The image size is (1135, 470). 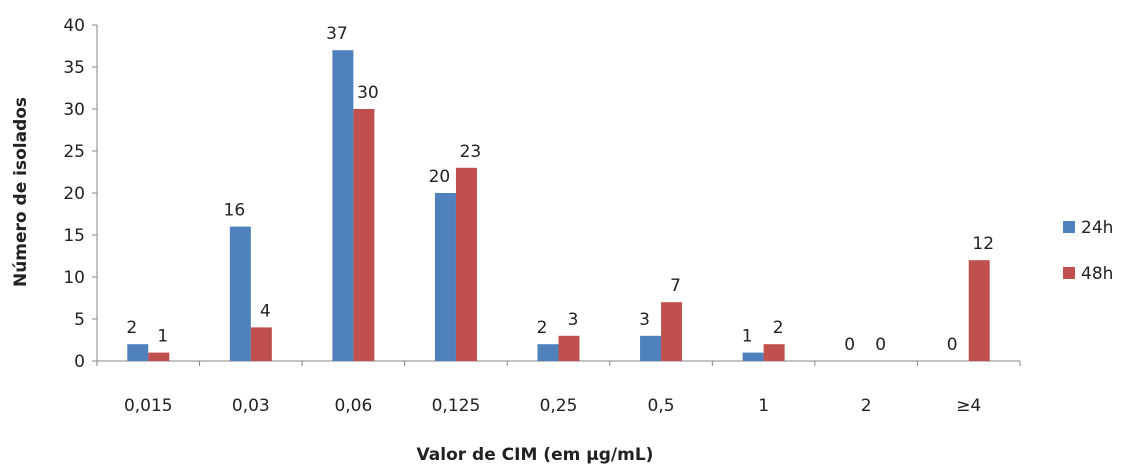 I want to click on data-label-24h-3: 20, so click(x=440, y=177).